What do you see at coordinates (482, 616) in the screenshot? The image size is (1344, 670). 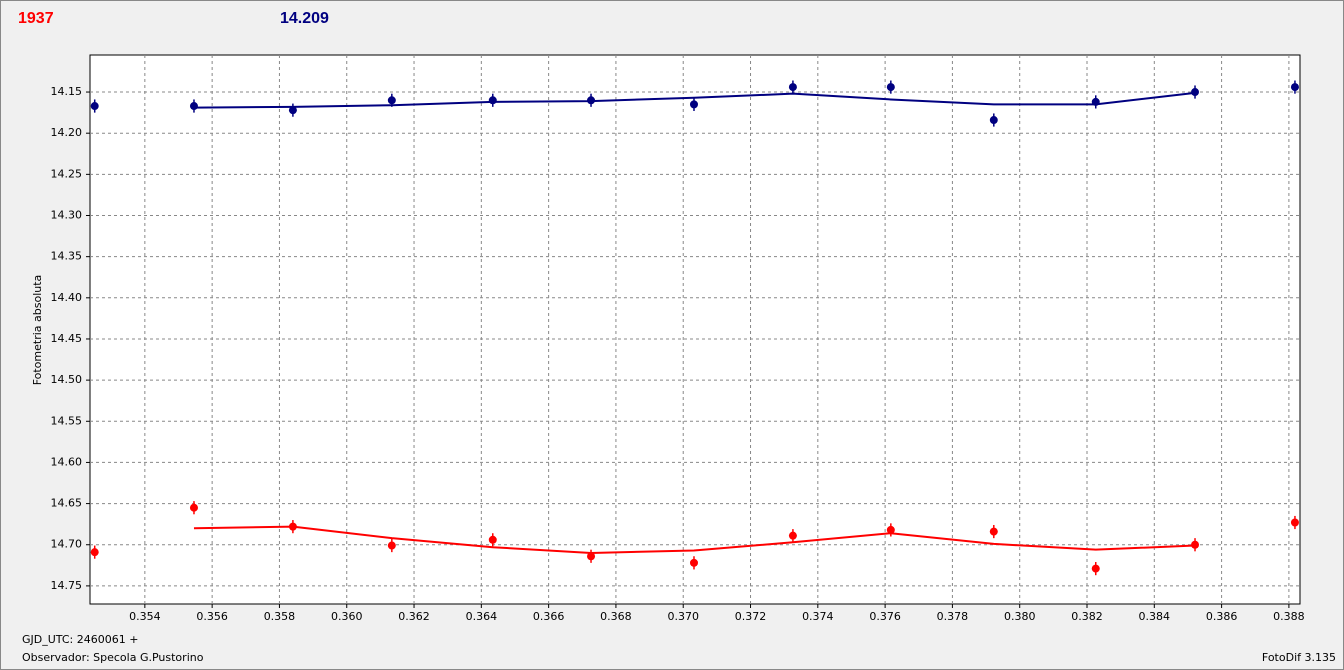 I see `x-tick-label: 0.364` at bounding box center [482, 616].